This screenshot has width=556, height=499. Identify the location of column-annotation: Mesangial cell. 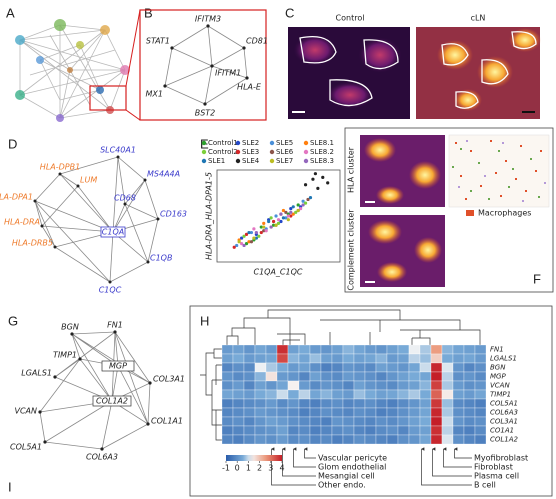
(346, 476).